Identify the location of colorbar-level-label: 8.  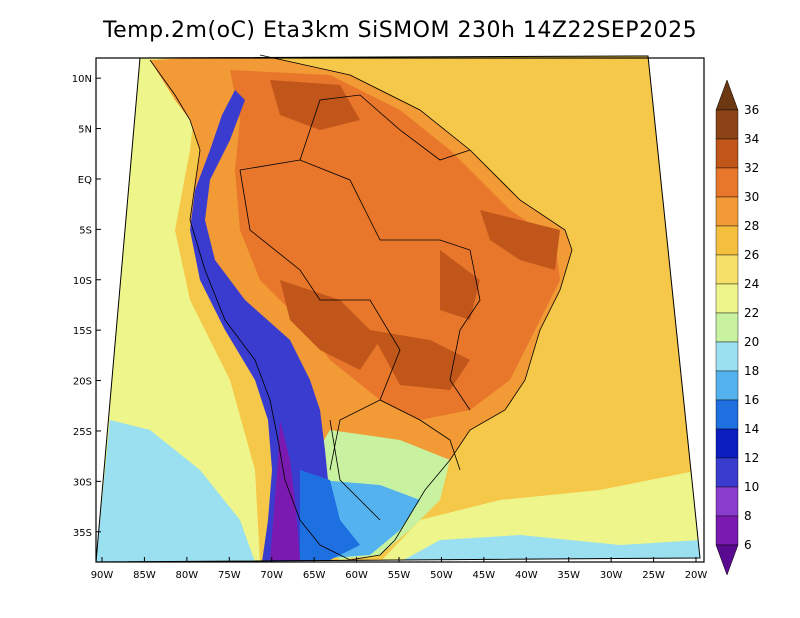
(748, 516).